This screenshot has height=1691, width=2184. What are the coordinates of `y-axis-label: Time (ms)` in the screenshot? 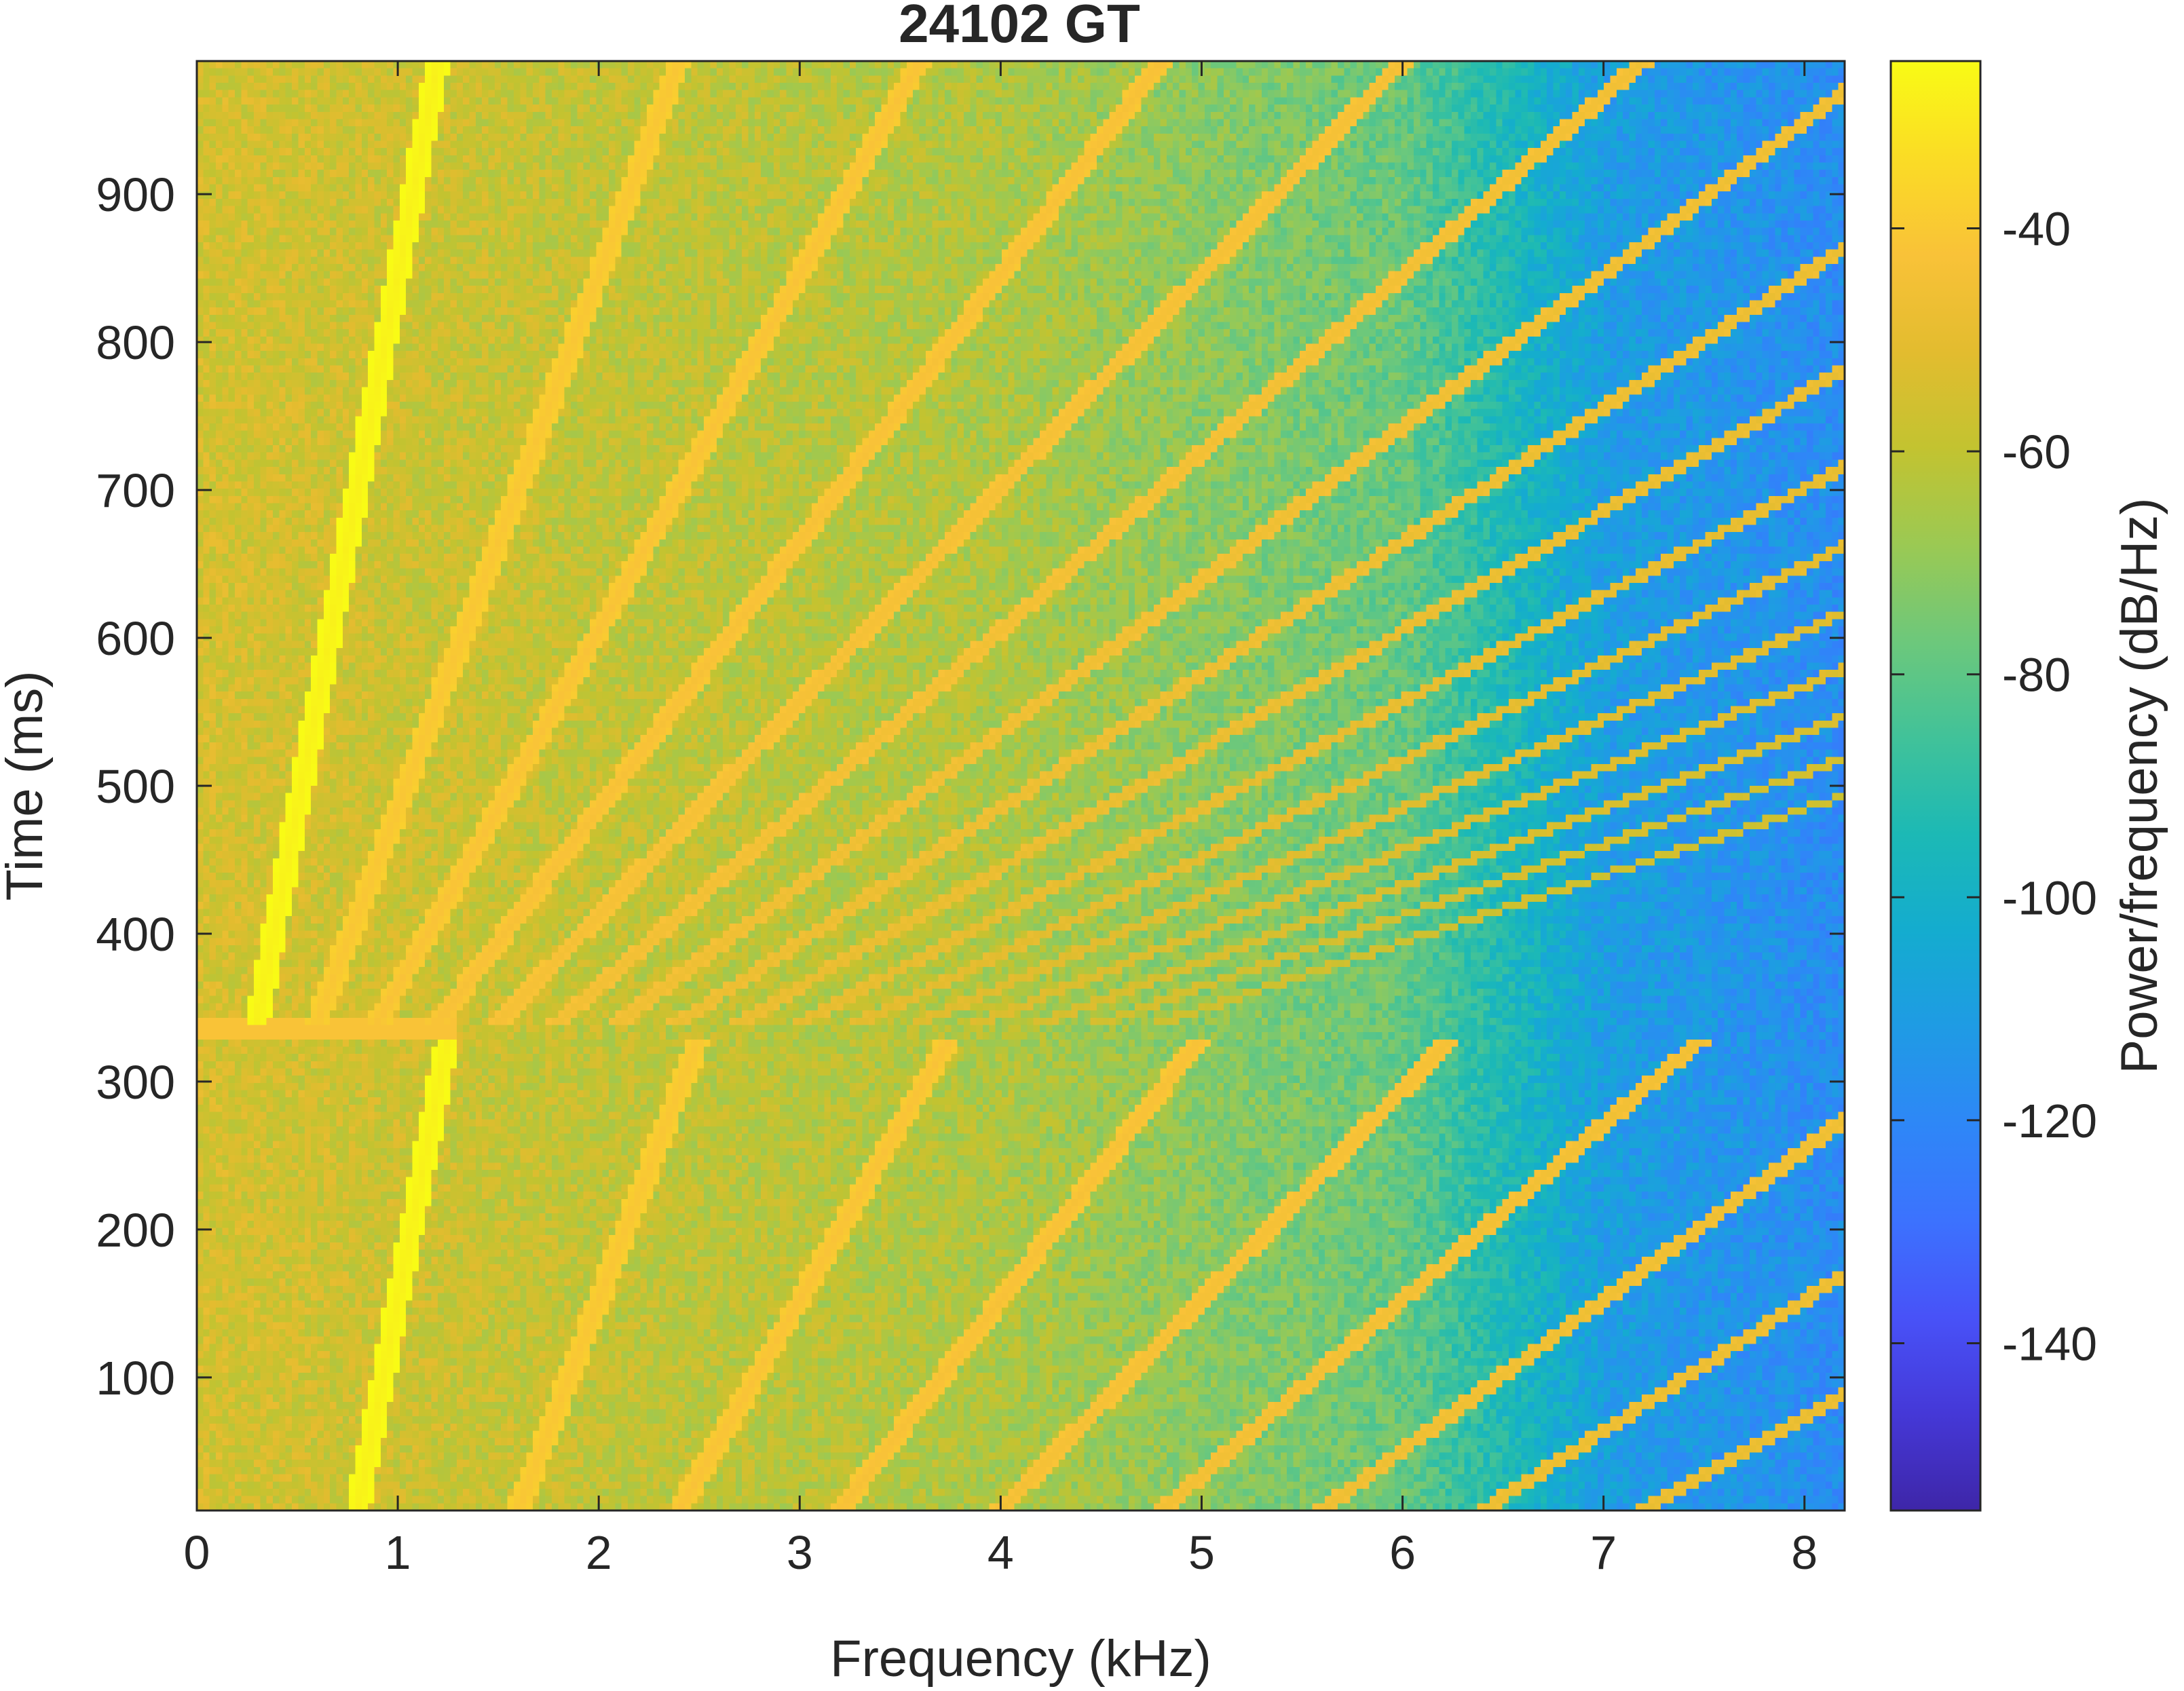 It's located at (27, 785).